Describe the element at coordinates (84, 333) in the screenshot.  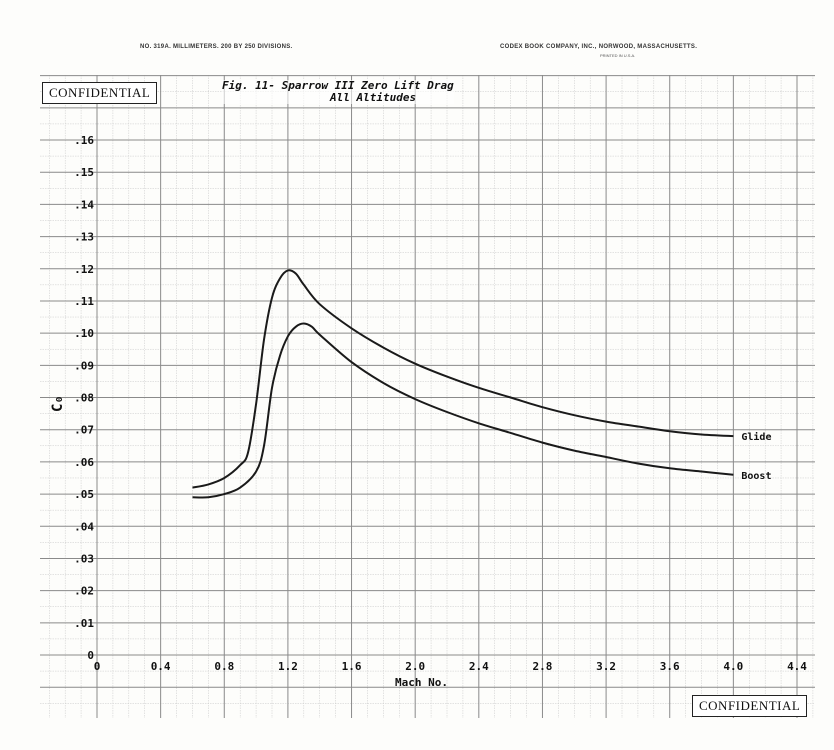
I see `y-tick-label-10: .10` at that location.